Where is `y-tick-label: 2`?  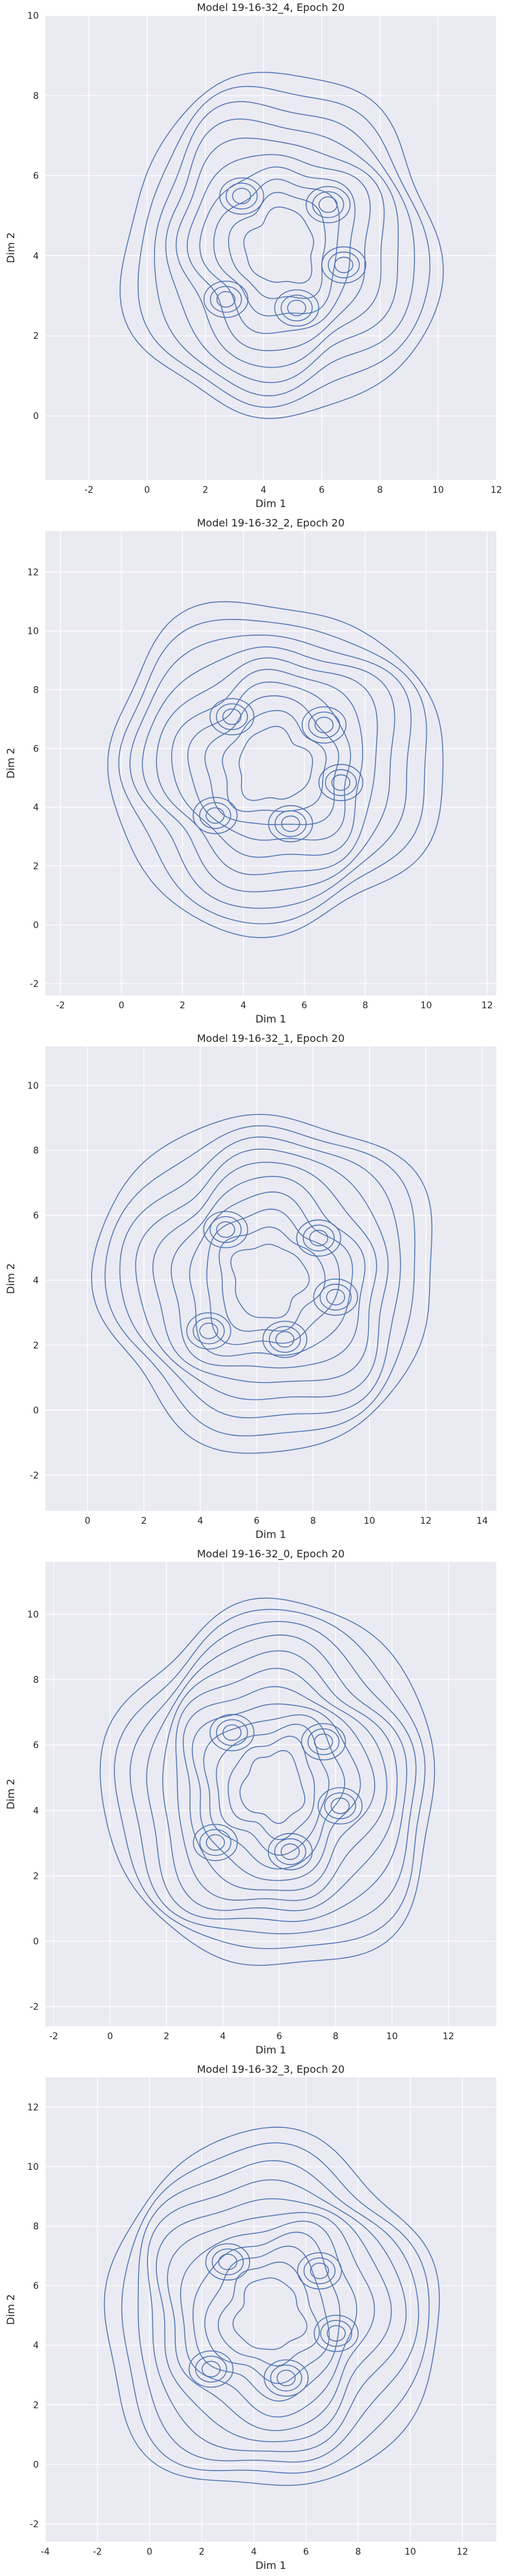
y-tick-label: 2 is located at coordinates (36, 866).